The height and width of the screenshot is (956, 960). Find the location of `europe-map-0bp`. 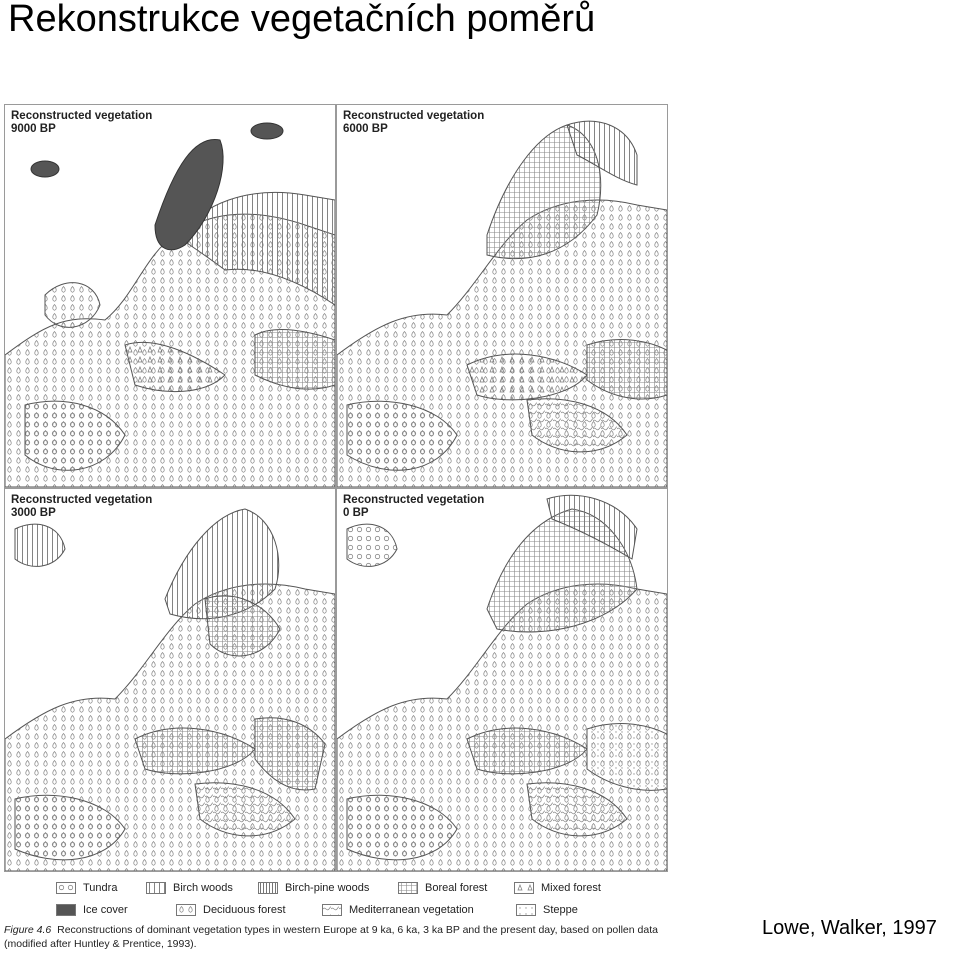

europe-map-0bp is located at coordinates (502, 682).